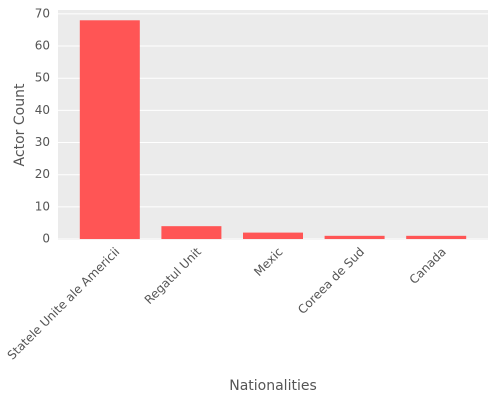 This screenshot has height=400, width=500. Describe the element at coordinates (46, 239) in the screenshot. I see `y-tick-label: 0` at that location.